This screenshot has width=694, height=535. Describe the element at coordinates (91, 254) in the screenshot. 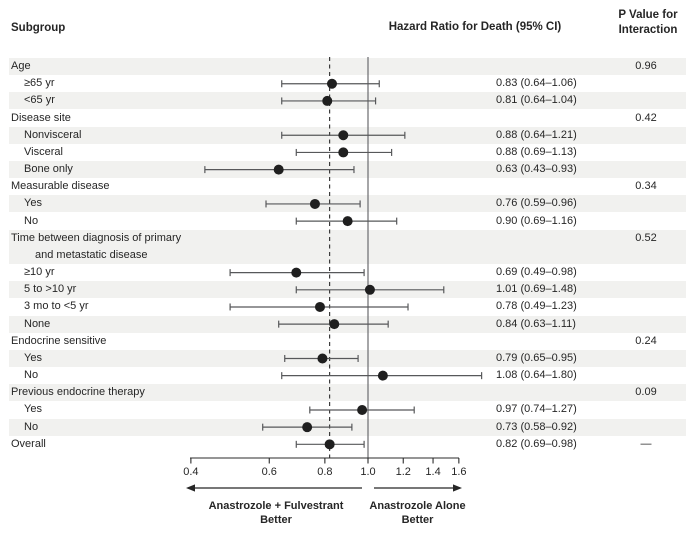

I see `subgroup-label: and metastatic disease` at that location.